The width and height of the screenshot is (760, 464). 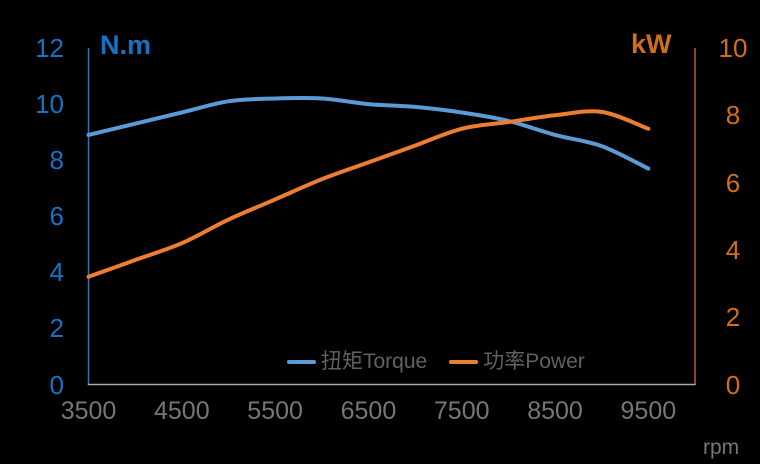 I want to click on right-axis-tick-10: 10, so click(x=733, y=48).